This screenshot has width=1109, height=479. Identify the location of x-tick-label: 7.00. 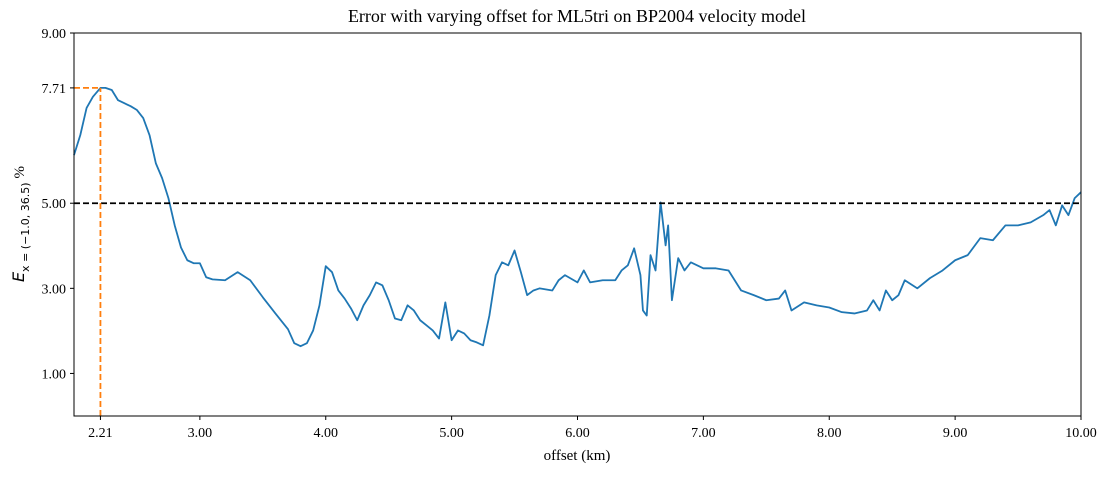
(703, 433).